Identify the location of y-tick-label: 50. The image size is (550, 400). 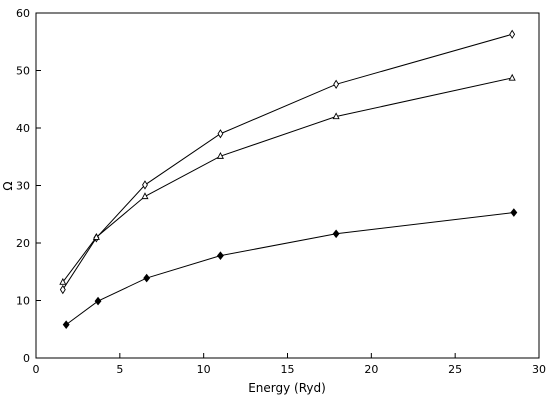
(23, 71).